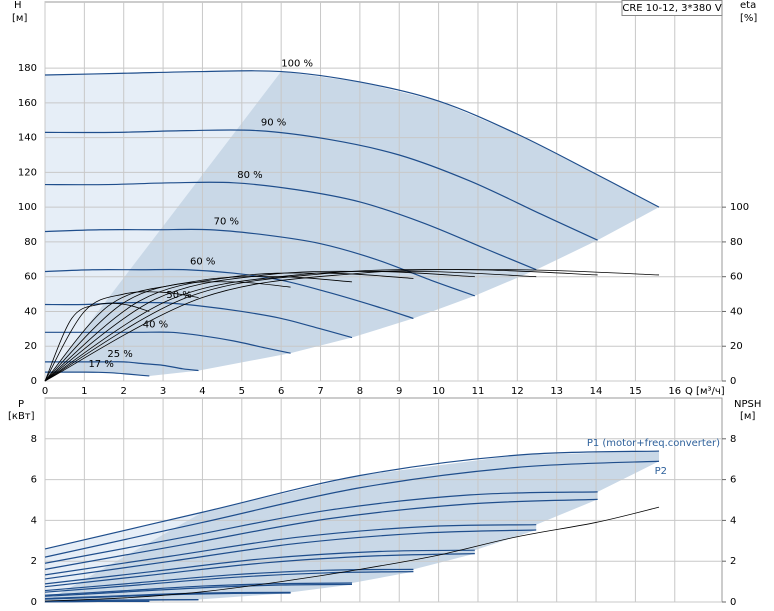  What do you see at coordinates (27, 138) in the screenshot?
I see `y-tick-label: 140` at bounding box center [27, 138].